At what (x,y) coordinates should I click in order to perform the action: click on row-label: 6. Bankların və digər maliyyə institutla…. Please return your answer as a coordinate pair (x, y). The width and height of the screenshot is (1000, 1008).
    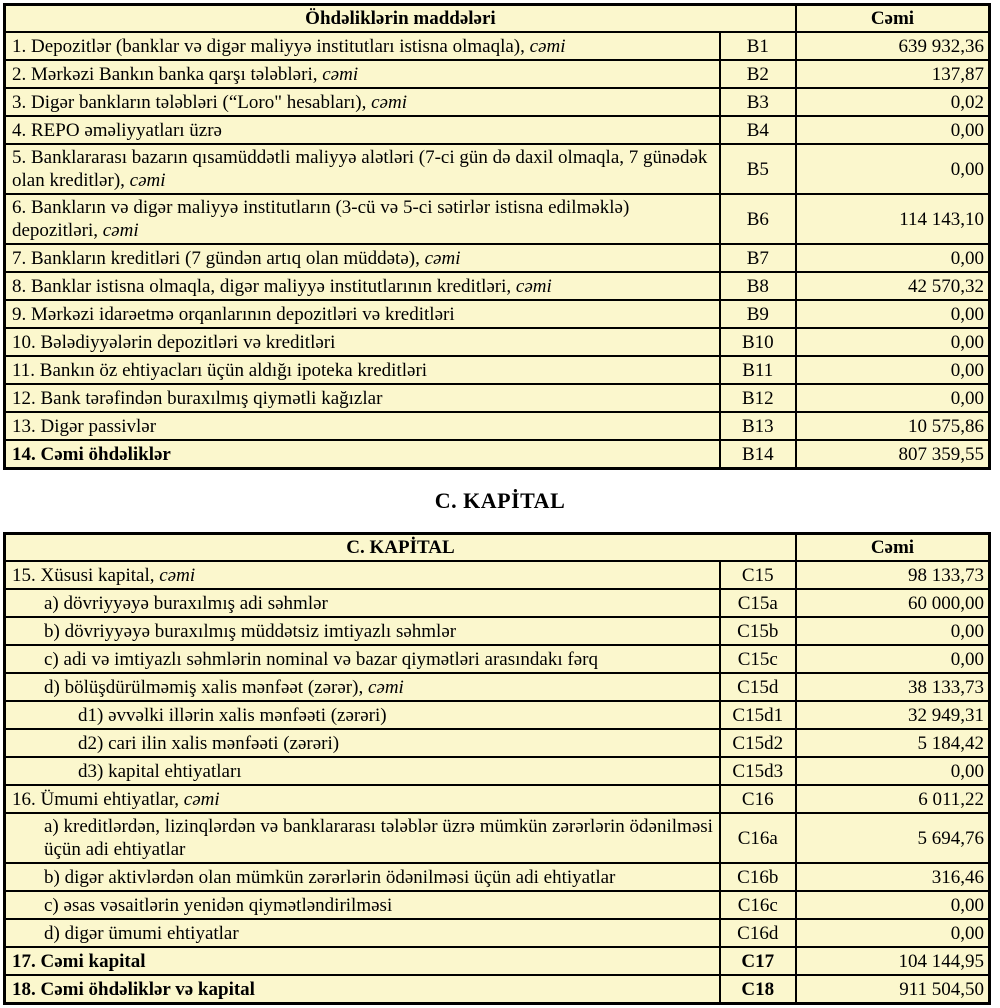
    Looking at the image, I should click on (321, 219).